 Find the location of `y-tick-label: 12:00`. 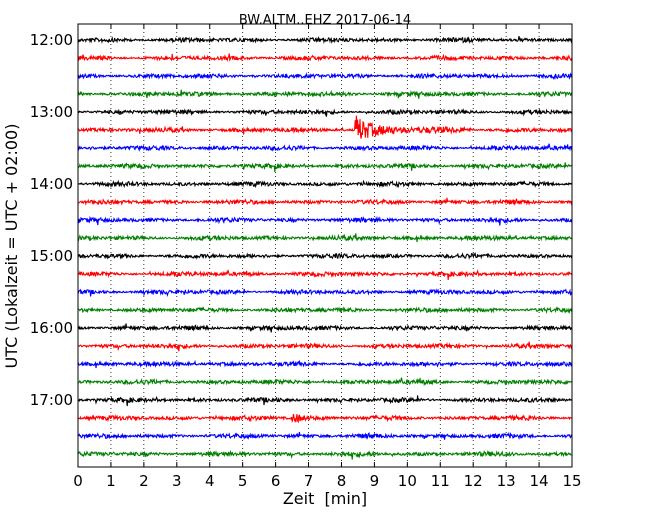

y-tick-label: 12:00 is located at coordinates (51, 40).